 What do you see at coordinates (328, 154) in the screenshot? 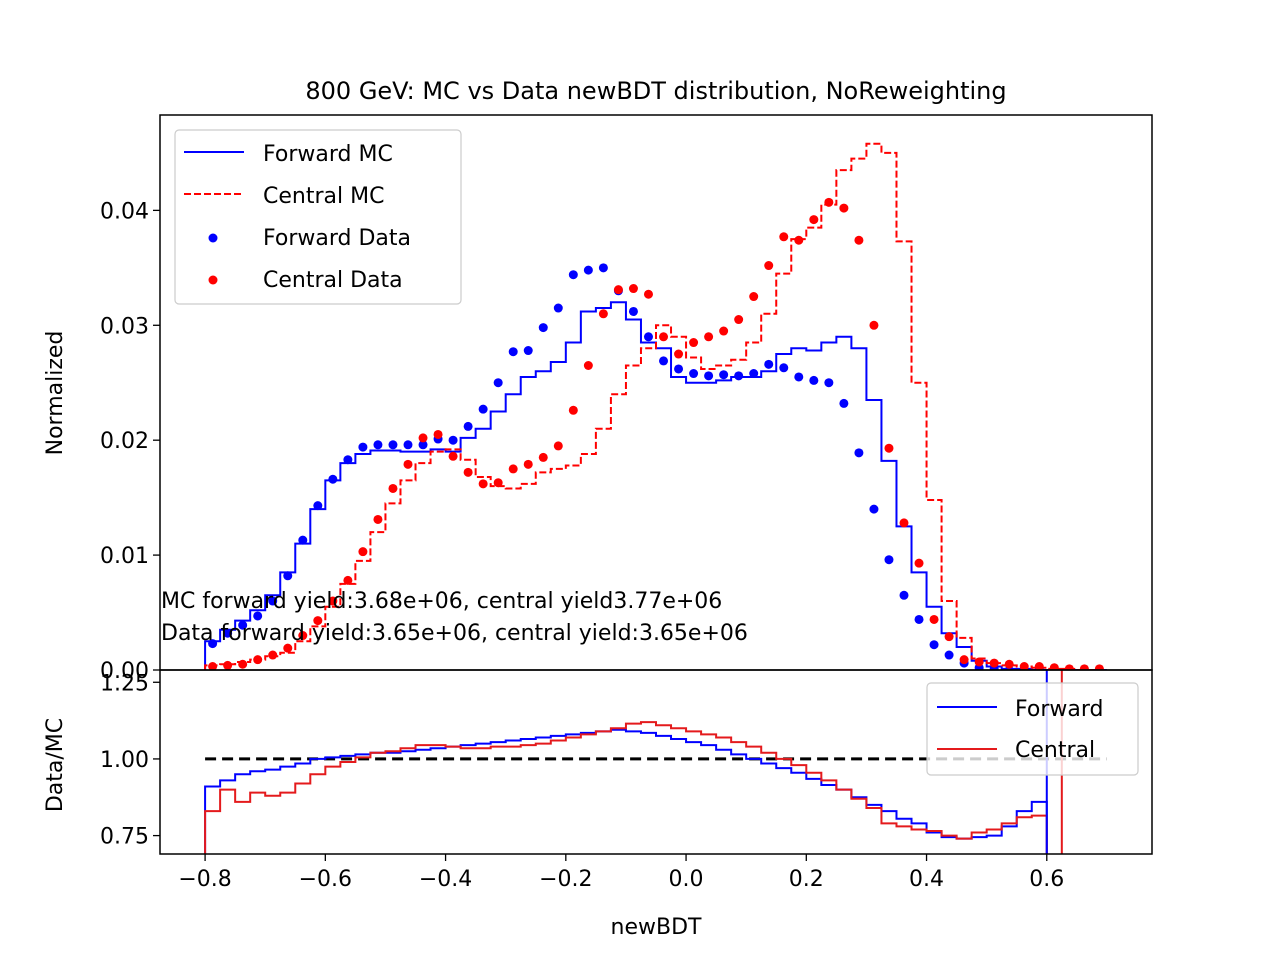
I see `legend-forward-mc-label: Forward MC` at bounding box center [328, 154].